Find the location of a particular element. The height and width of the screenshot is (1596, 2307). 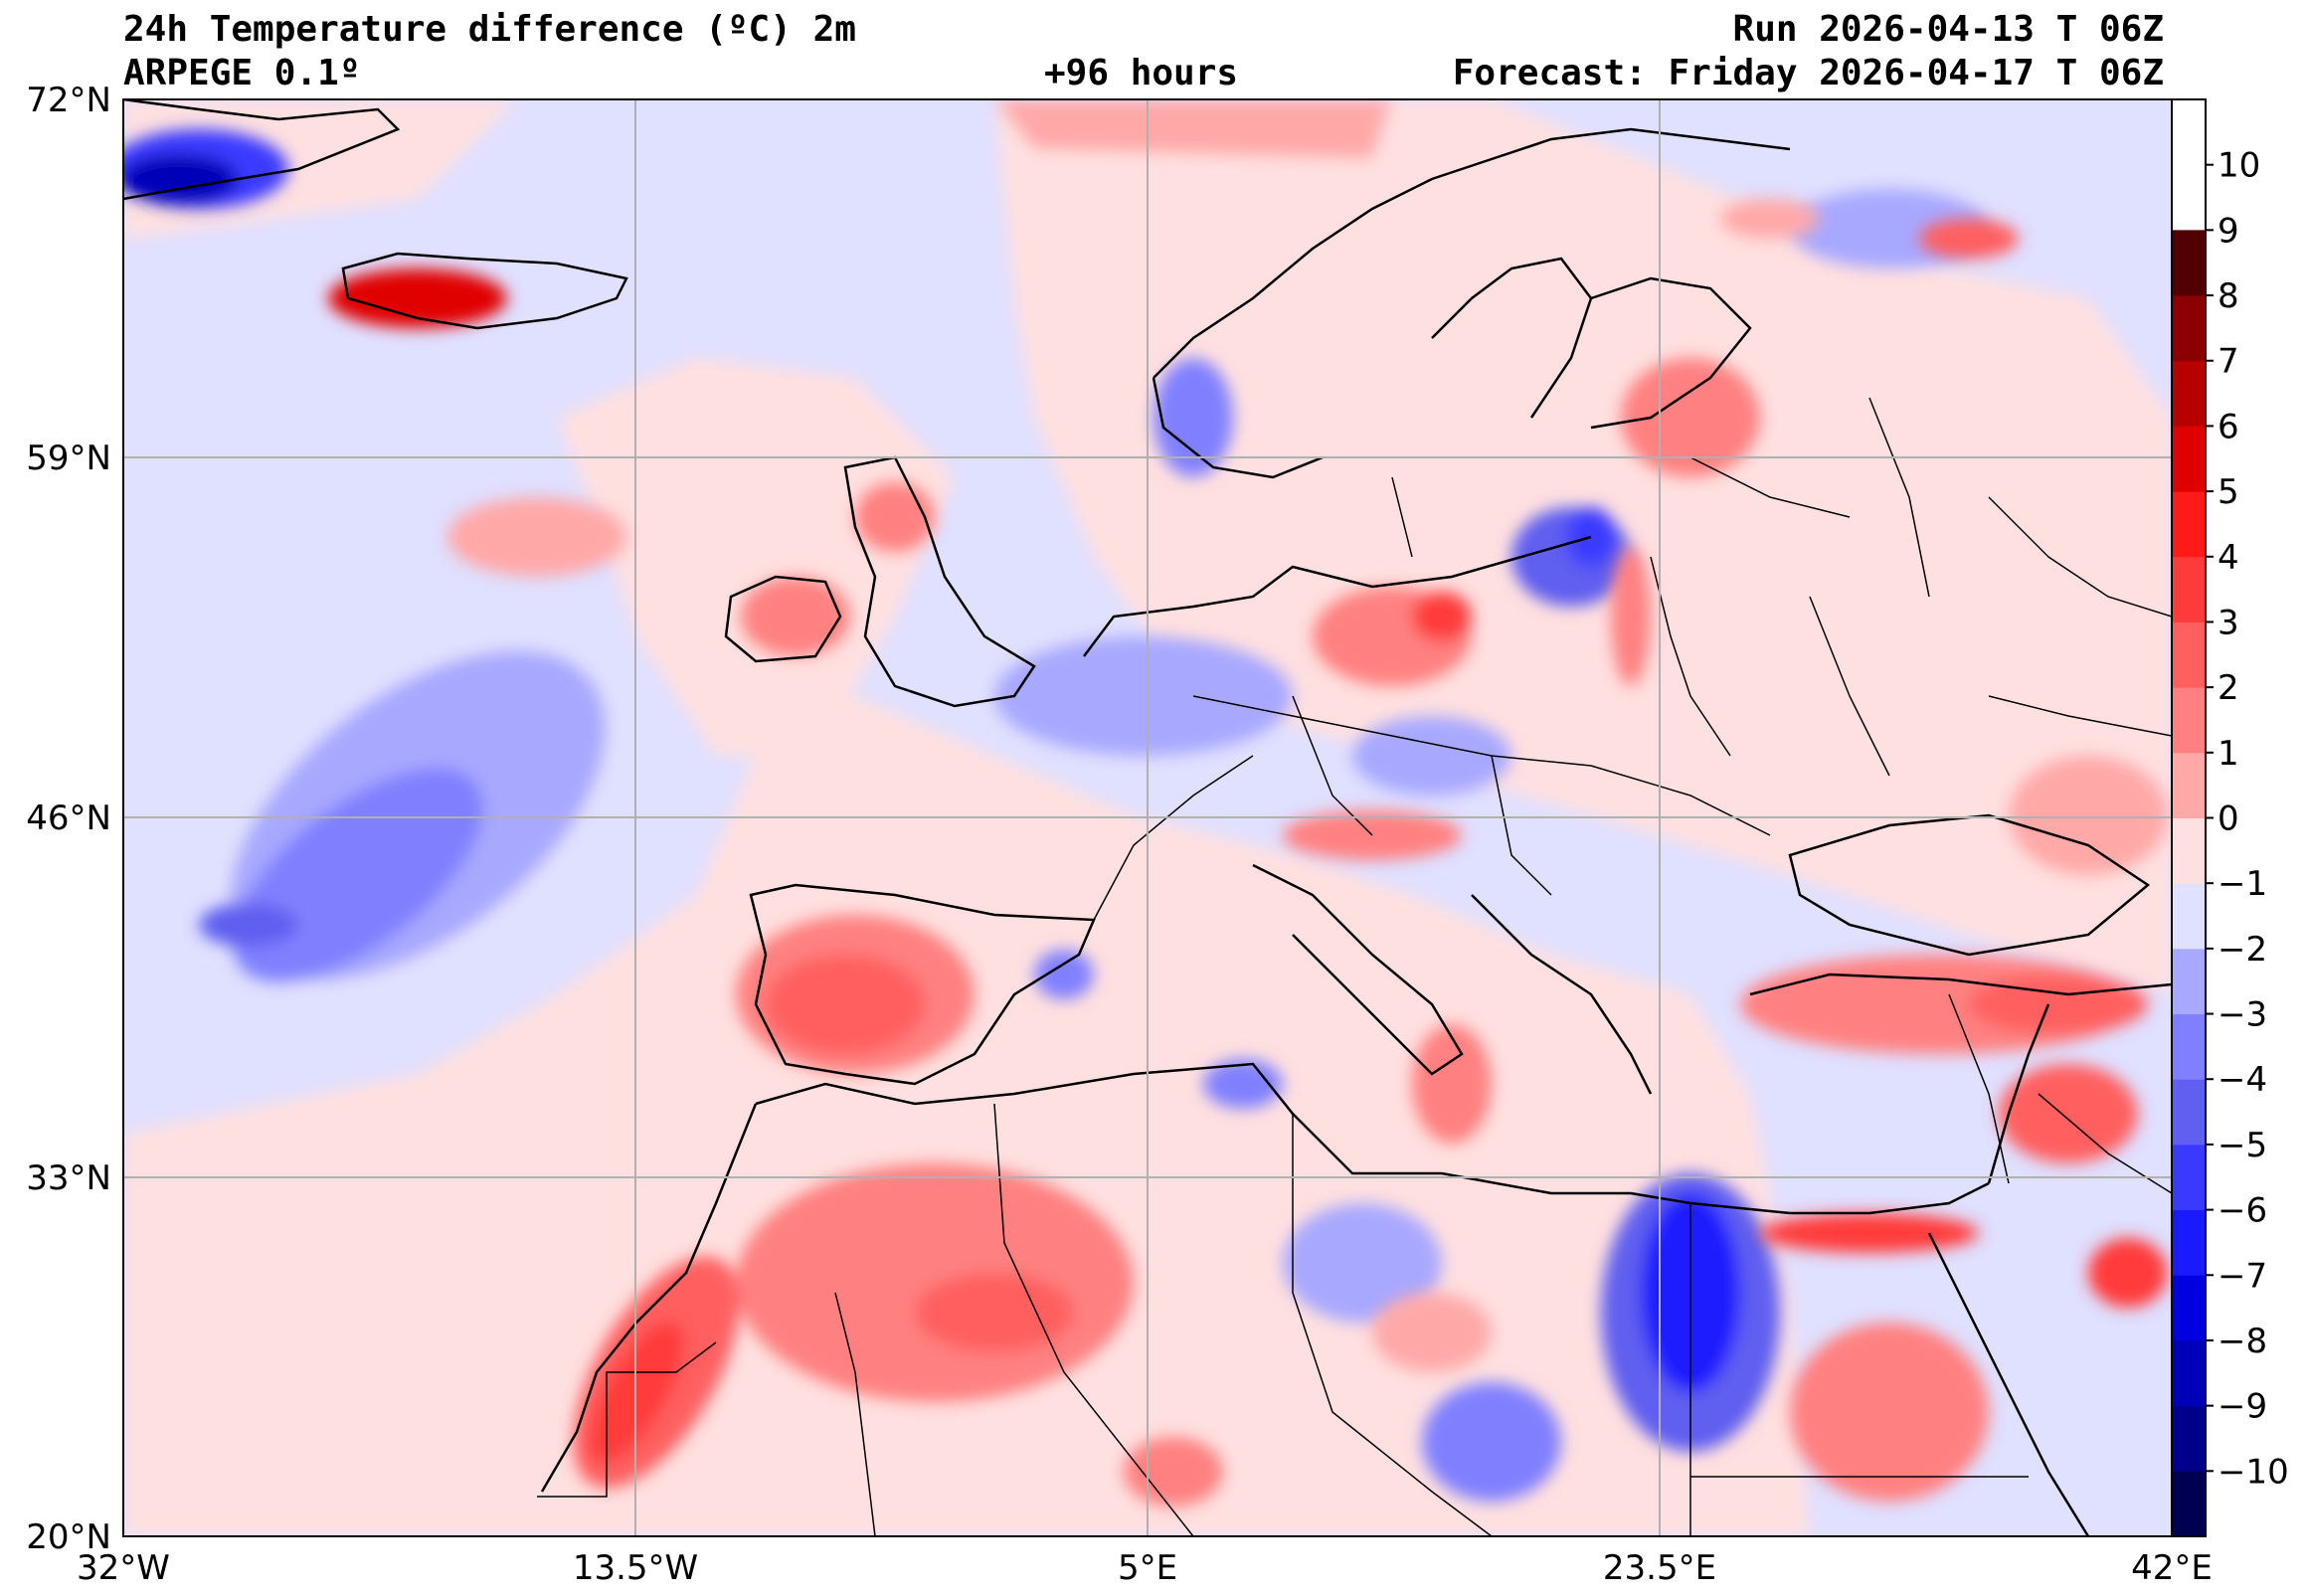

colorbar-tick-label: 10 is located at coordinates (2239, 166).